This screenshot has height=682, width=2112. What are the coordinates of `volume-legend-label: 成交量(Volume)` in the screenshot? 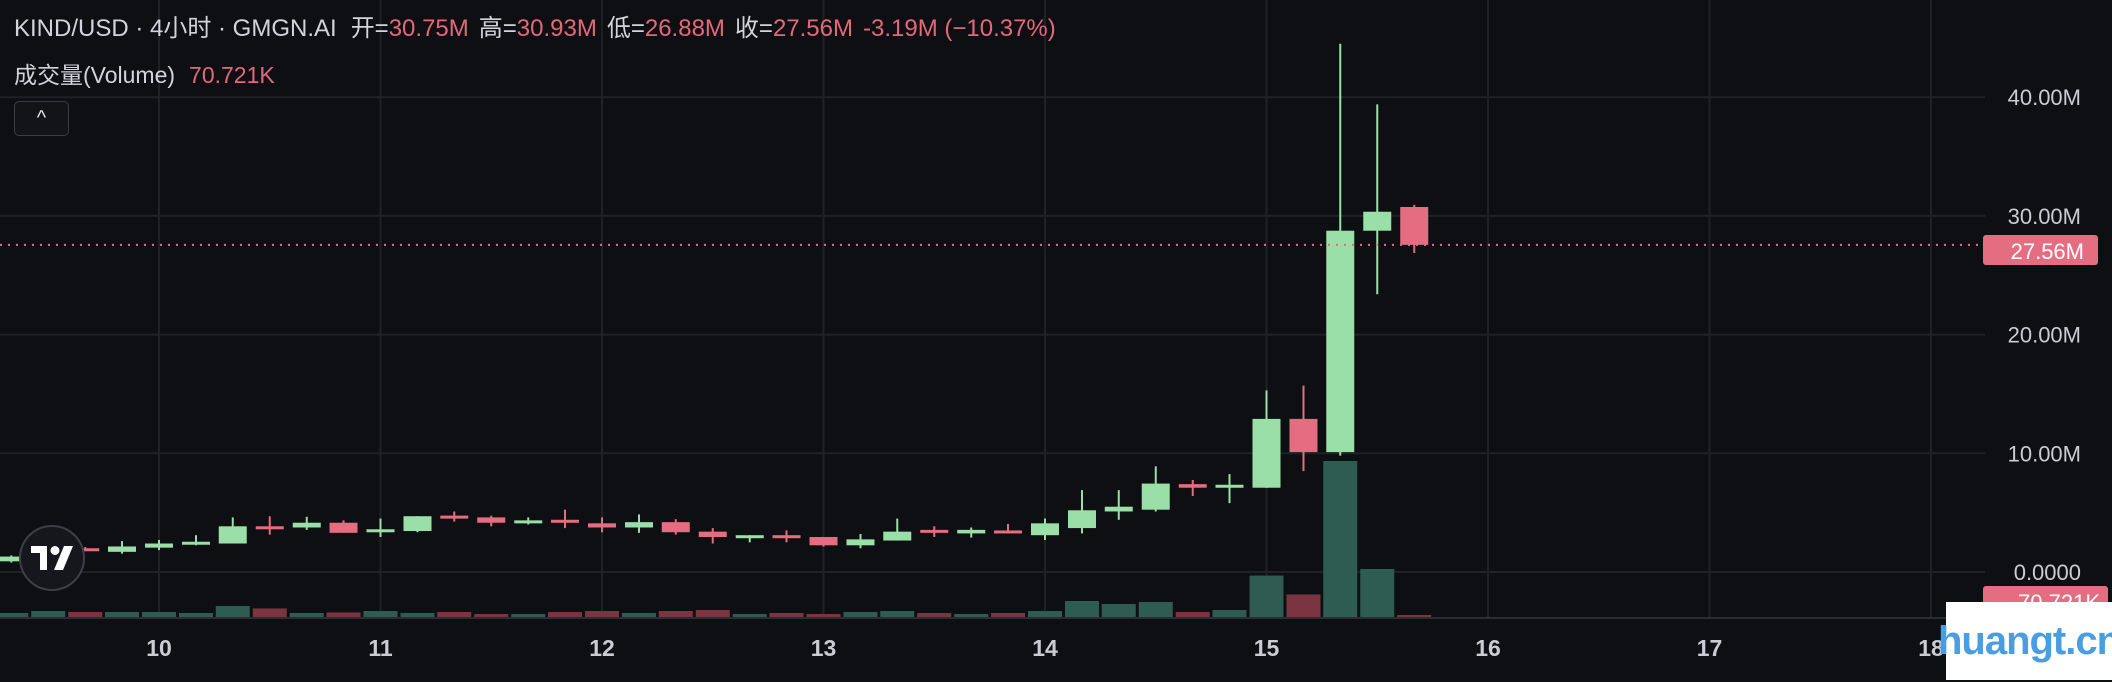 It's located at (95, 75).